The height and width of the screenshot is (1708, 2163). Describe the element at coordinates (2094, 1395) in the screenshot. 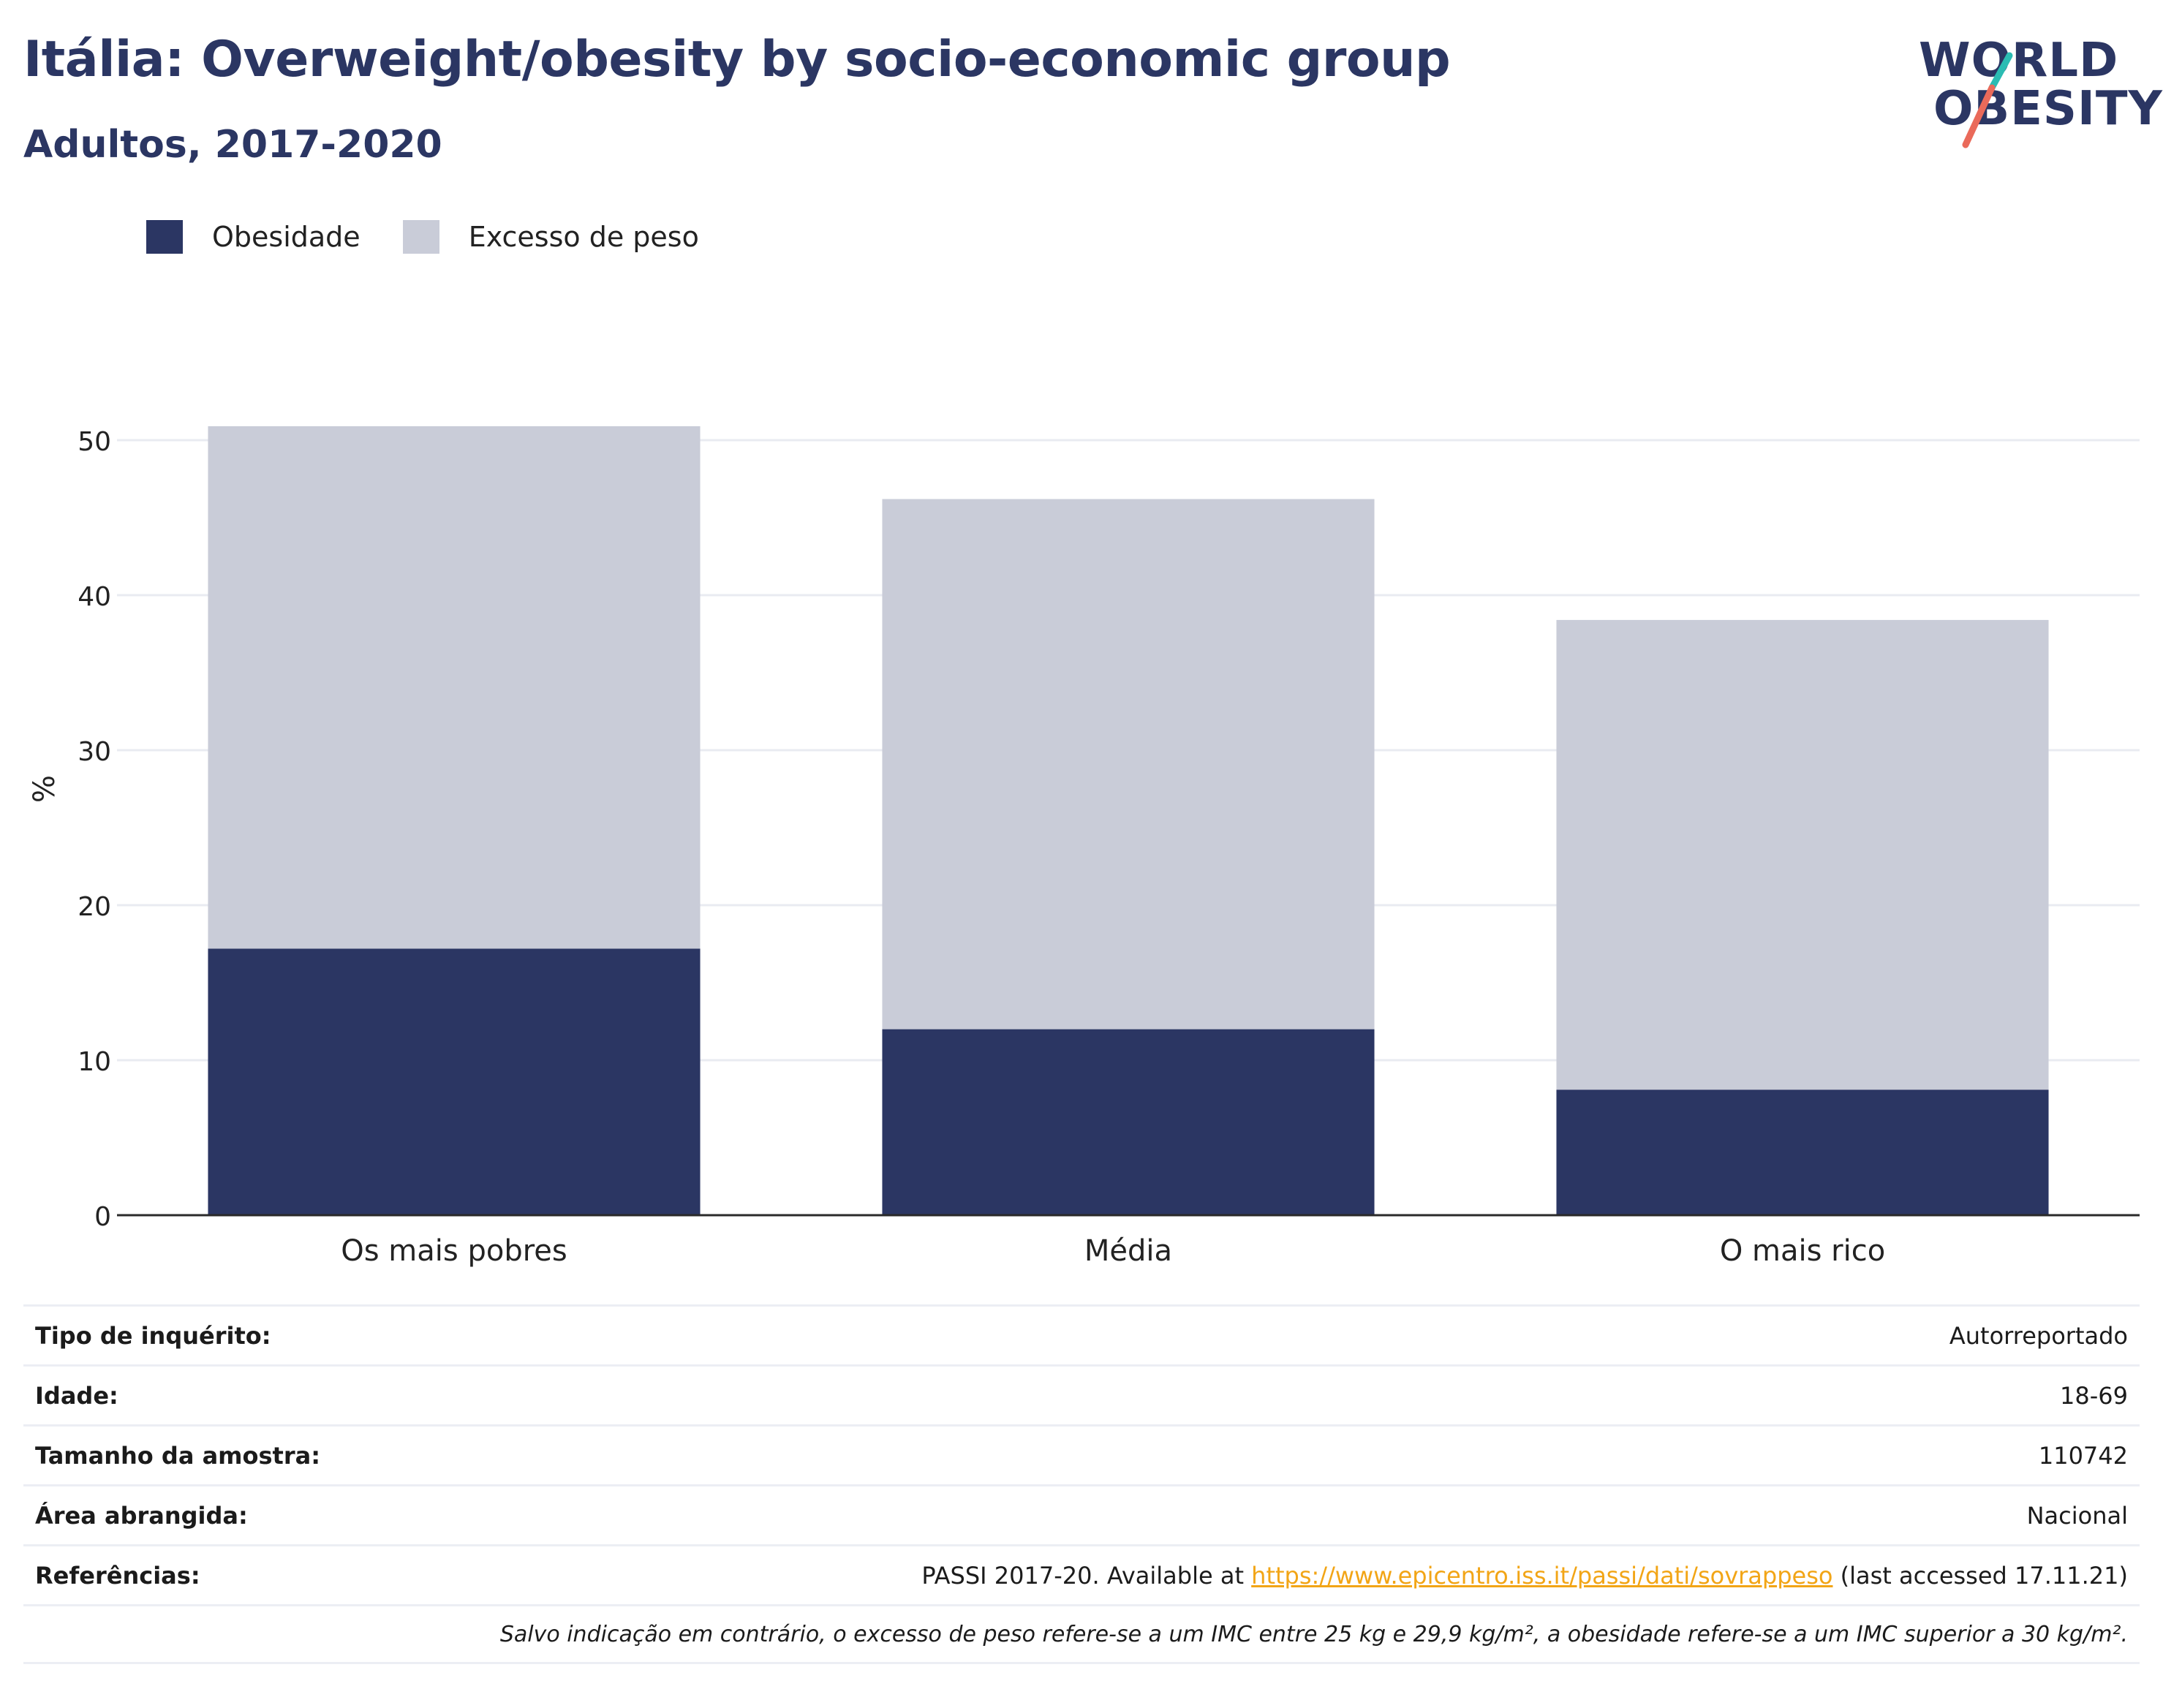

I see `age-value: 18-69` at that location.